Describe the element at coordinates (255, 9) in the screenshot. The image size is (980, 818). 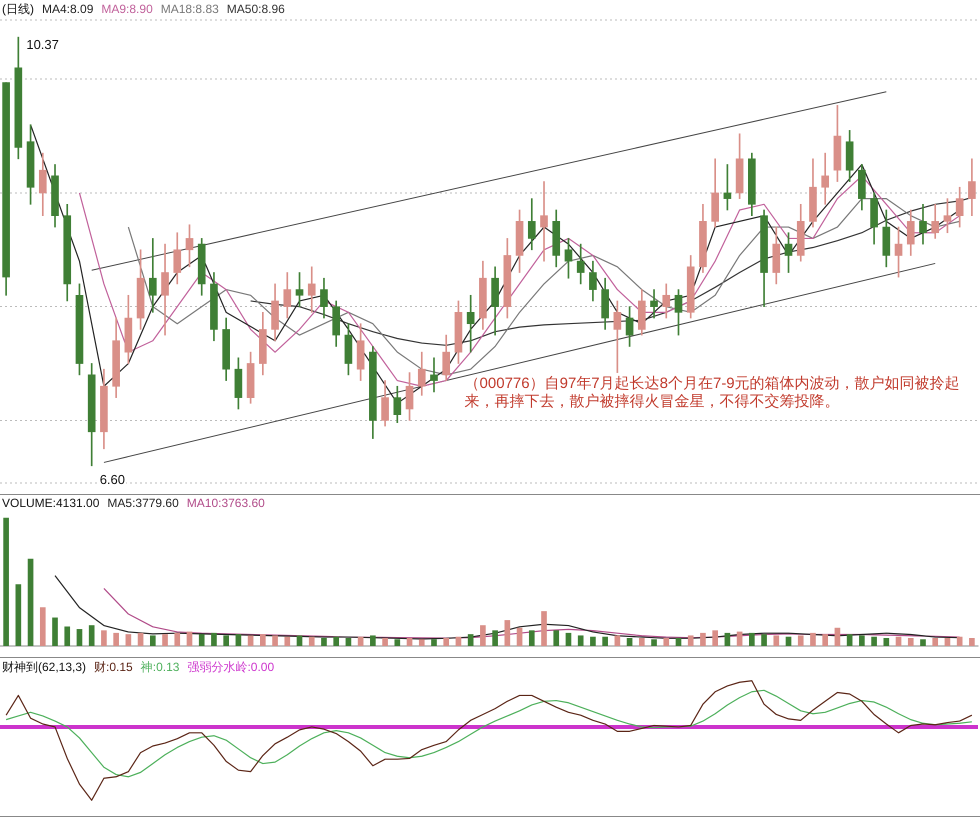
I see `text: MA50:8.96` at that location.